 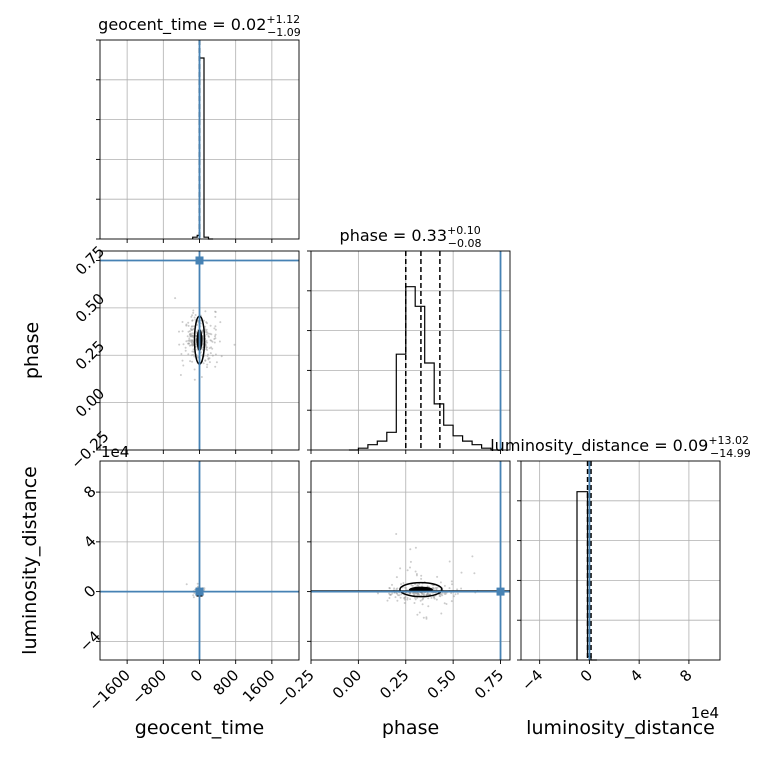 What do you see at coordinates (347, 684) in the screenshot?
I see `x-tick-label: 0.00` at bounding box center [347, 684].